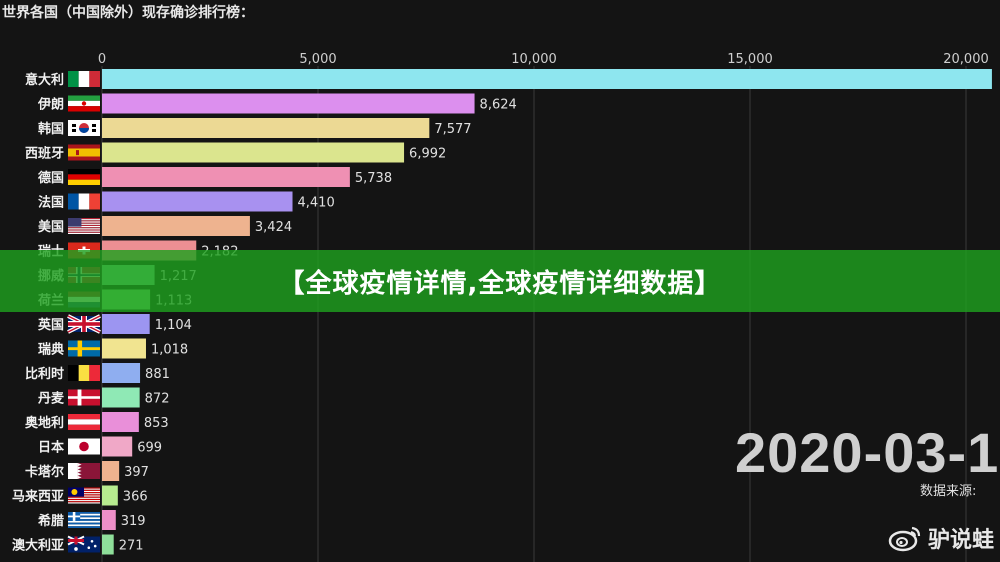 The image size is (1000, 562). Describe the element at coordinates (51, 129) in the screenshot. I see `category-label: 韩国` at that location.